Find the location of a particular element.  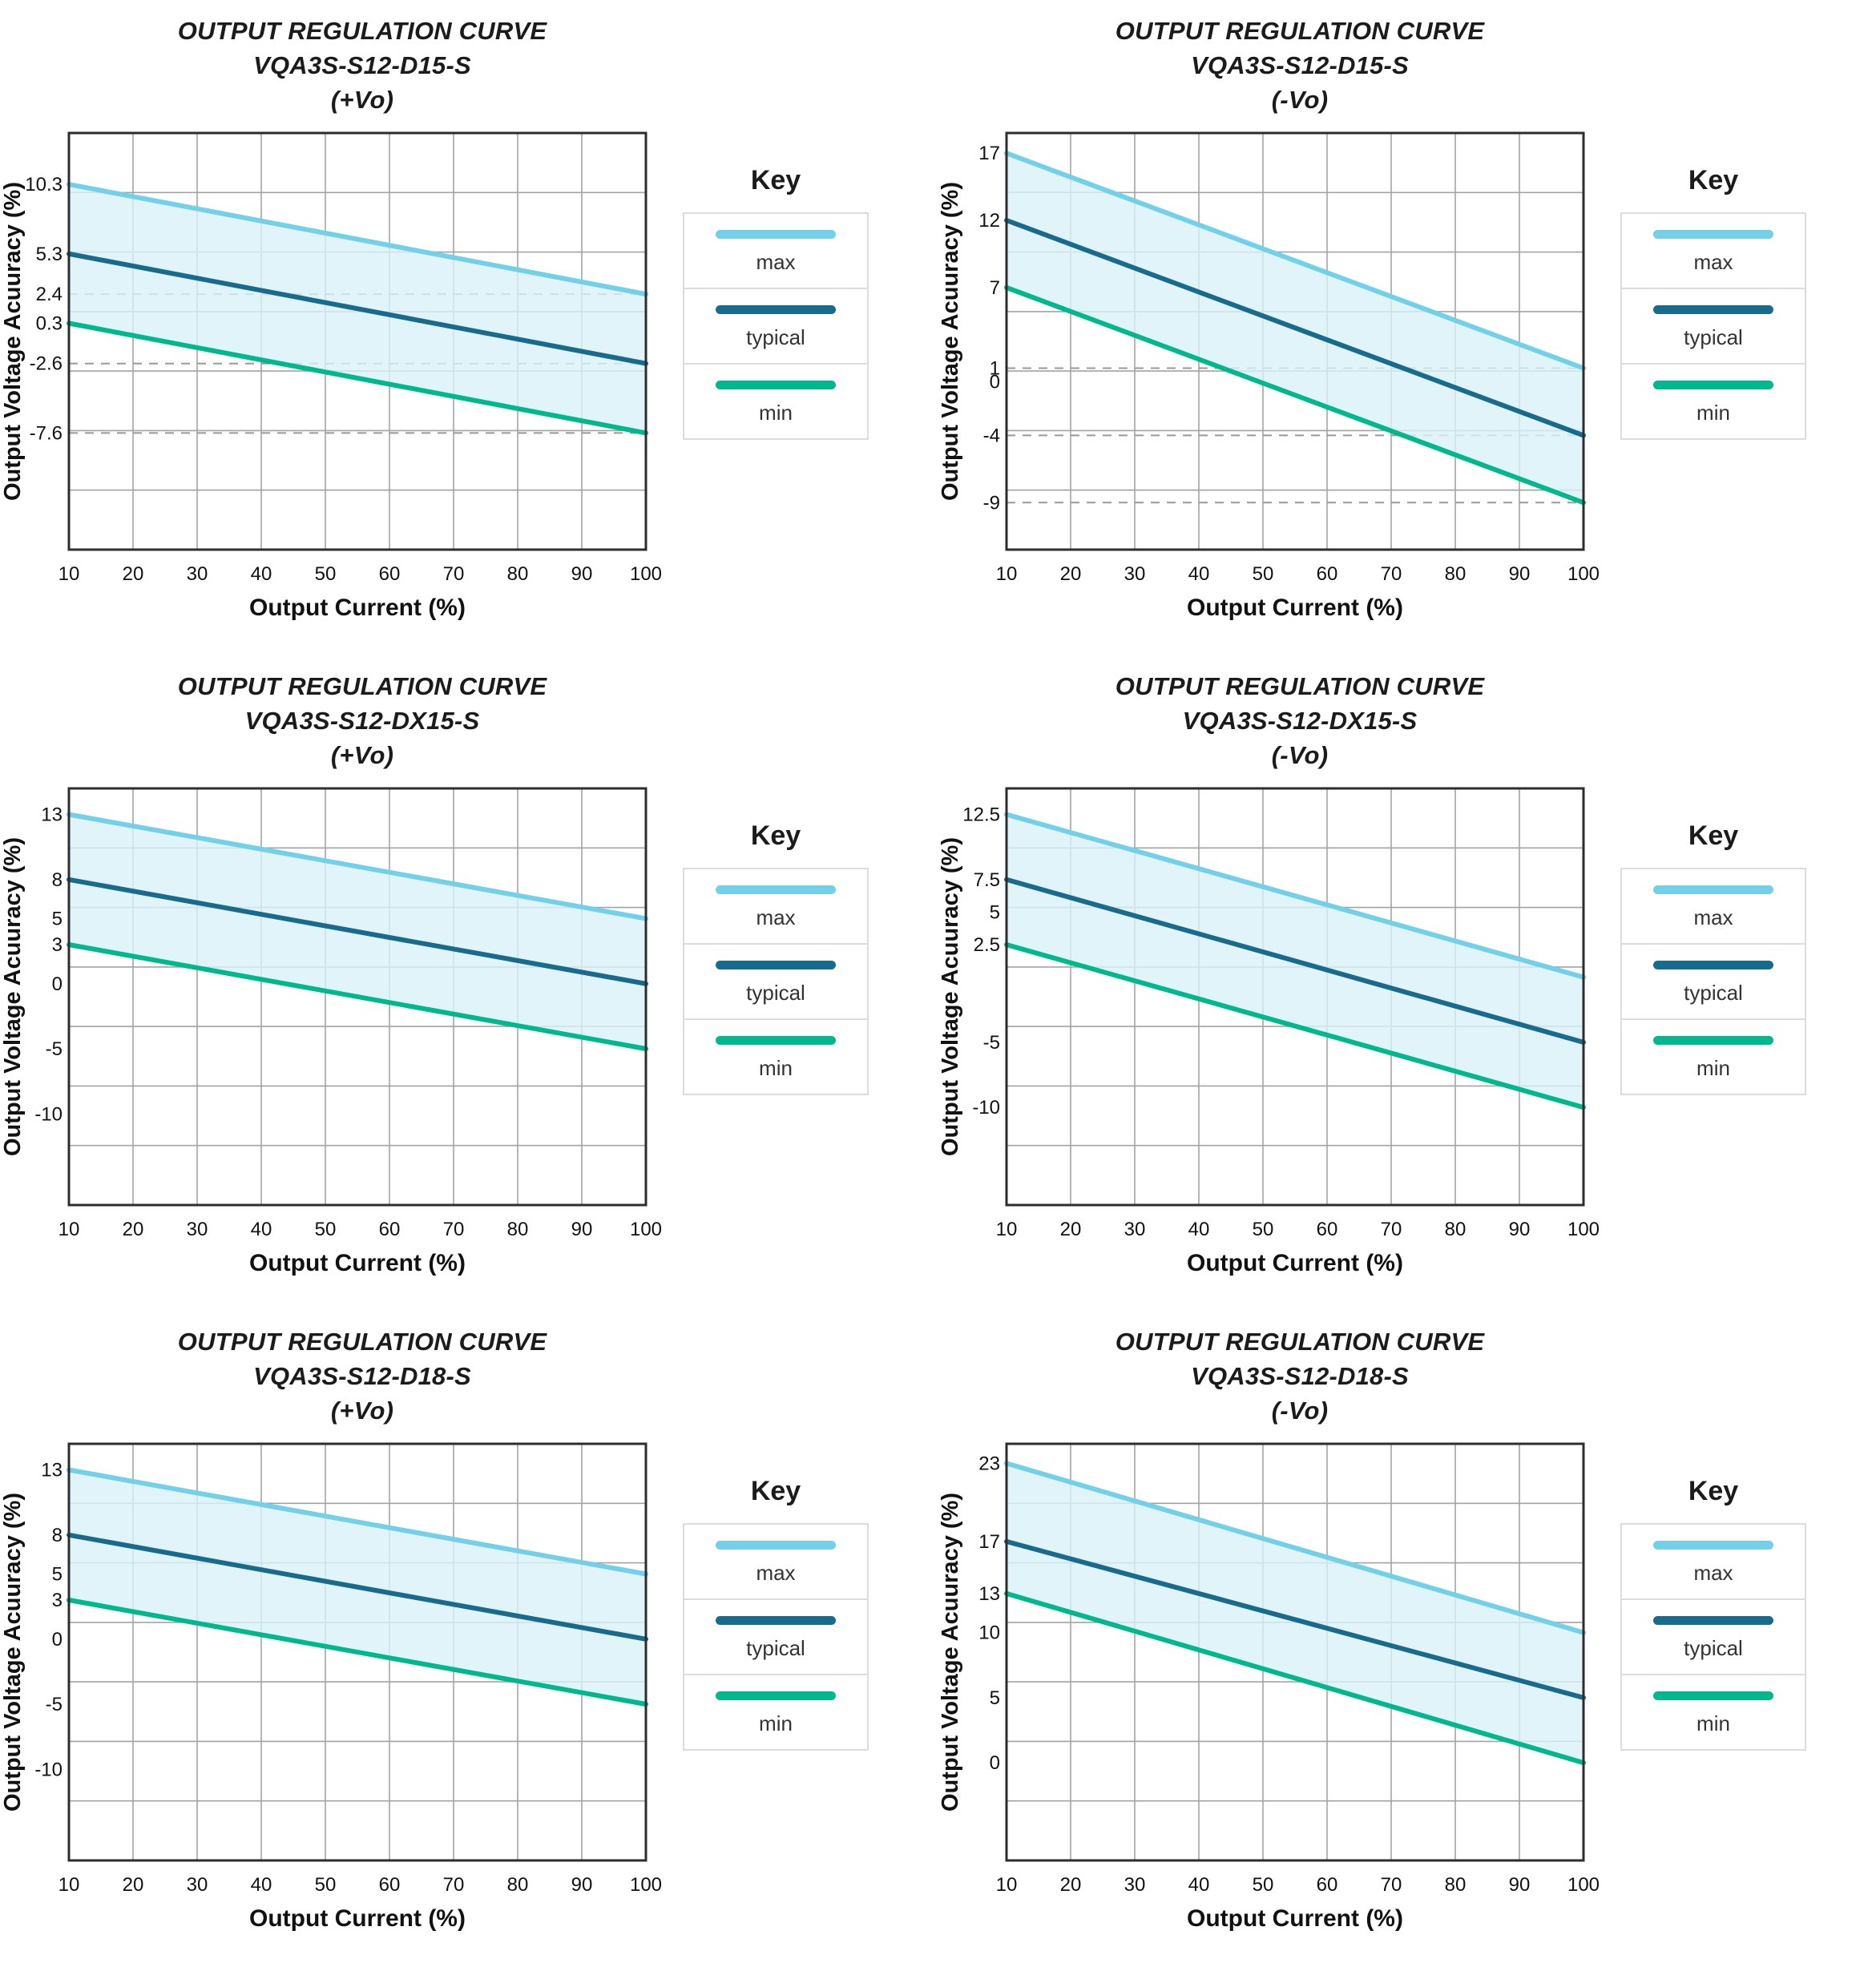

y-tick-label: 8 is located at coordinates (58, 880).